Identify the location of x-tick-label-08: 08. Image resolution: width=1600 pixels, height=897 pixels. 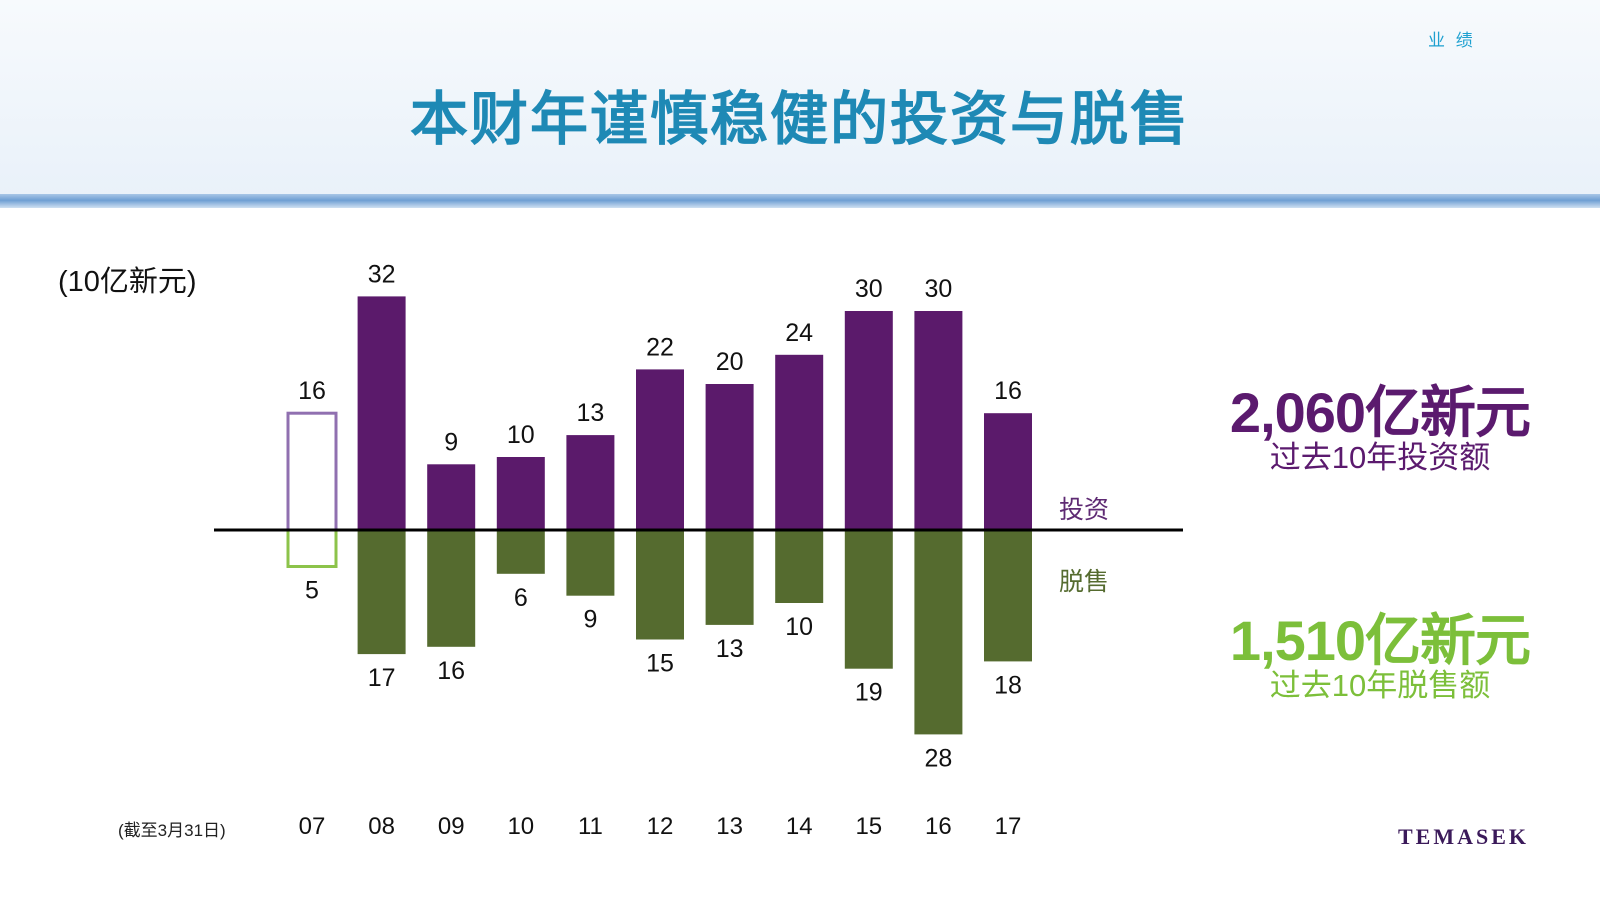
(381, 826).